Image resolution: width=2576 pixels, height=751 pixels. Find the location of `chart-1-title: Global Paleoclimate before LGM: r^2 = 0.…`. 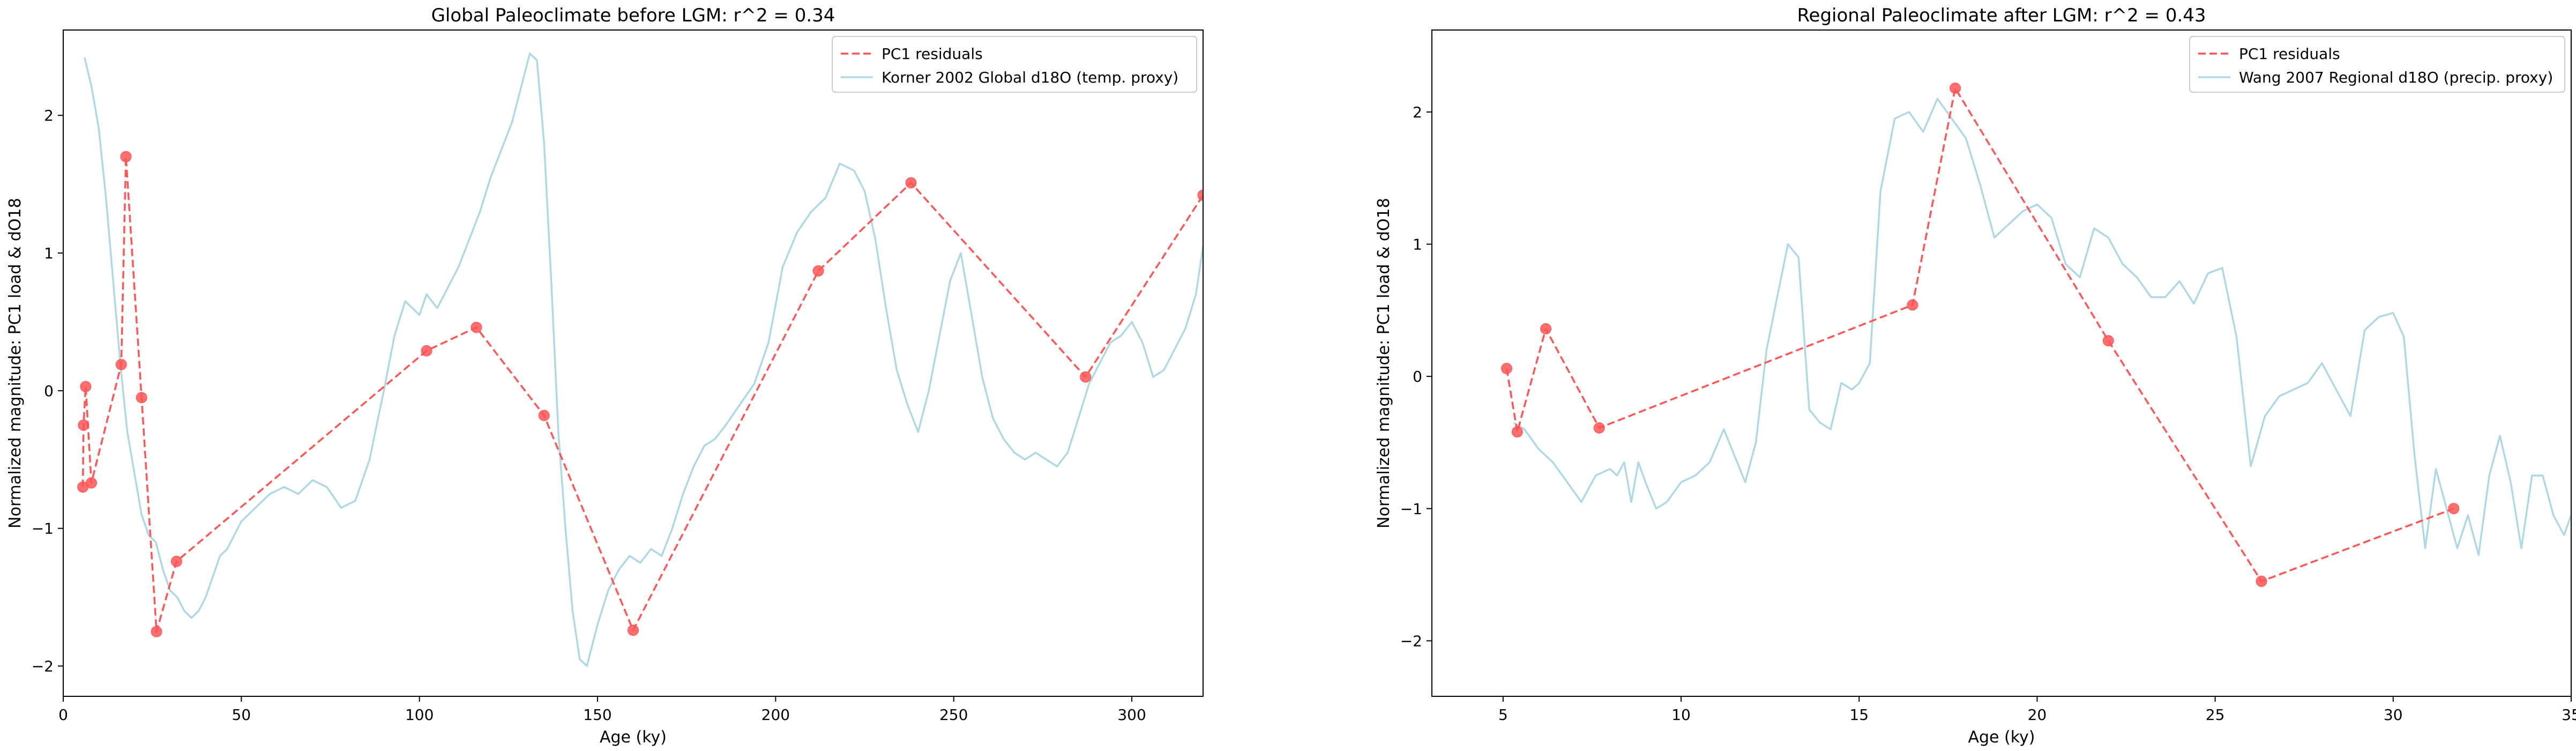

chart-1-title: Global Paleoclimate before LGM: r^2 = 0.… is located at coordinates (633, 15).